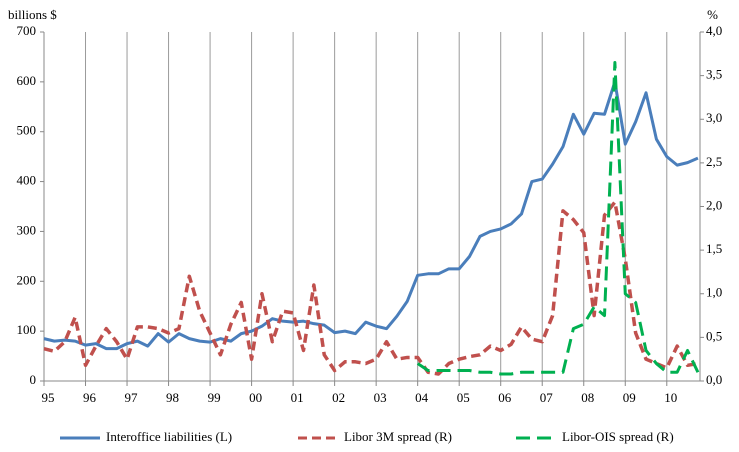 This screenshot has height=452, width=739. What do you see at coordinates (27, 329) in the screenshot?
I see `y-tick-label: 100` at bounding box center [27, 329].